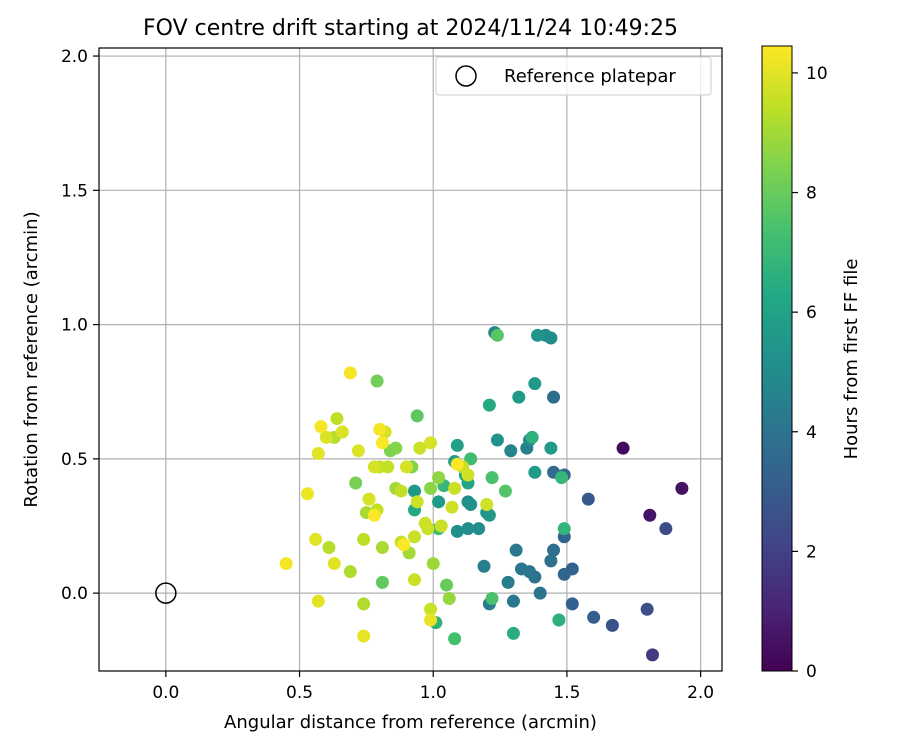 This screenshot has width=900, height=754. I want to click on legend: Reference platepar, so click(573, 76).